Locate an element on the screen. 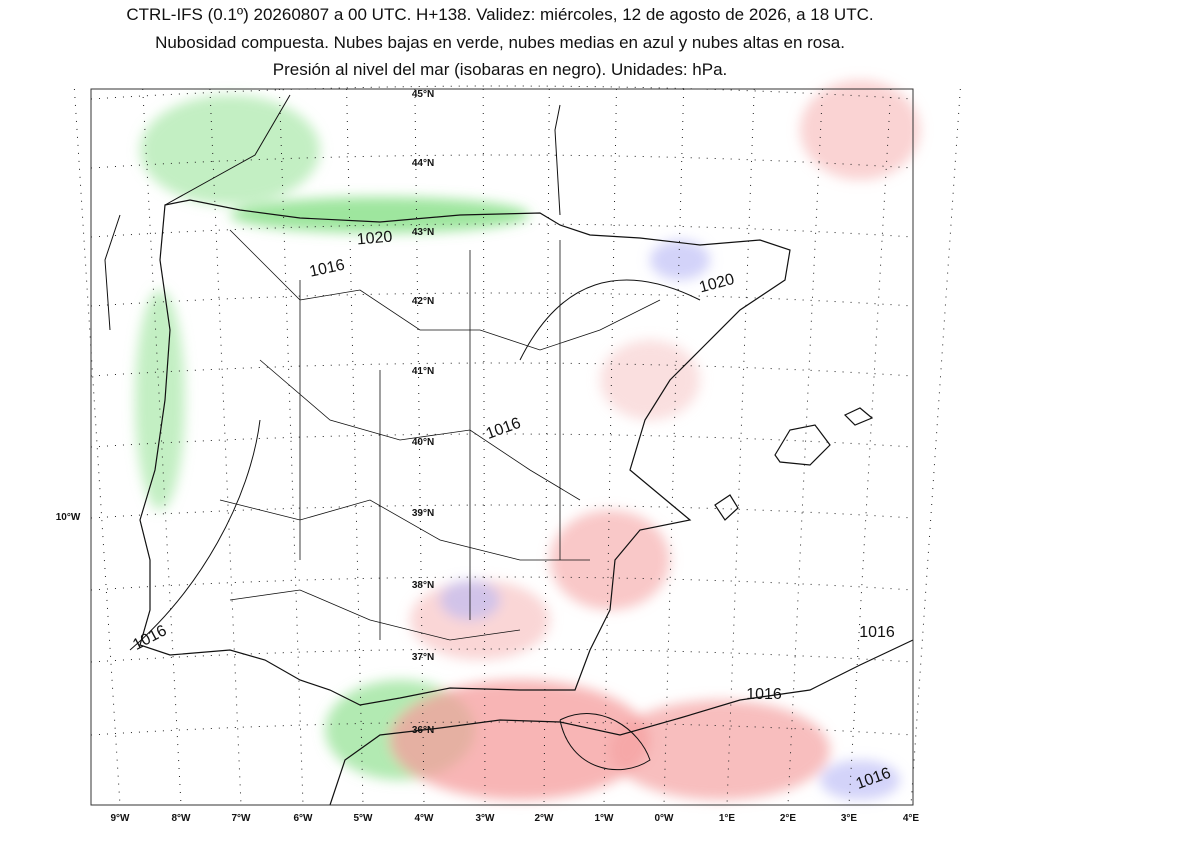 This screenshot has width=1200, height=849. longitude-label: 0°W is located at coordinates (665, 818).